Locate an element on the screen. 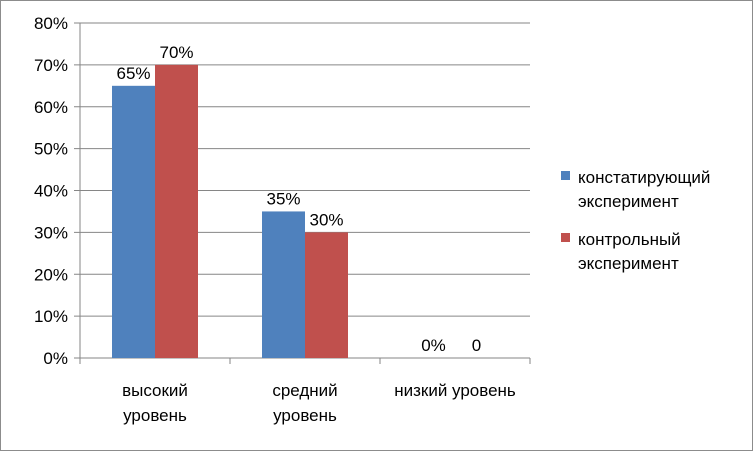 The image size is (753, 451). data-label: 70% is located at coordinates (176, 52).